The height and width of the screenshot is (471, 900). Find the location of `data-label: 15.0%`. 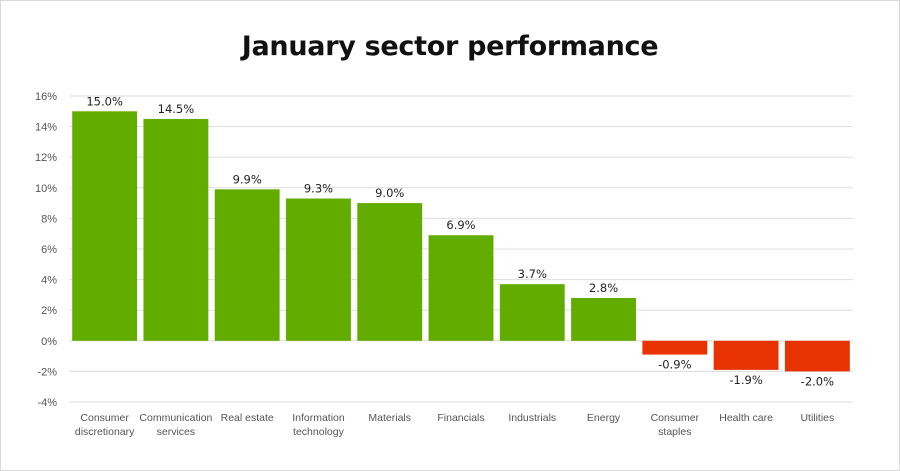

data-label: 15.0% is located at coordinates (104, 101).